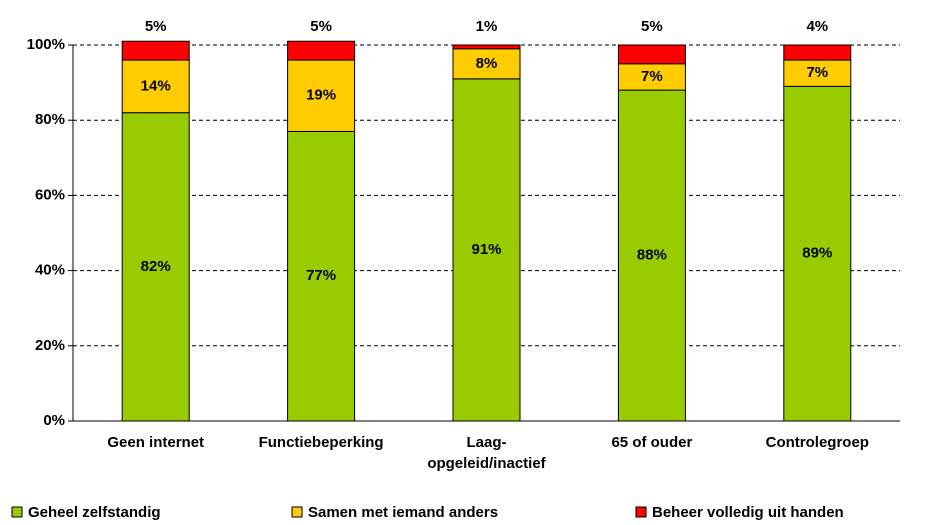  What do you see at coordinates (94, 512) in the screenshot?
I see `legend-label: Geheel zelfstandig` at bounding box center [94, 512].